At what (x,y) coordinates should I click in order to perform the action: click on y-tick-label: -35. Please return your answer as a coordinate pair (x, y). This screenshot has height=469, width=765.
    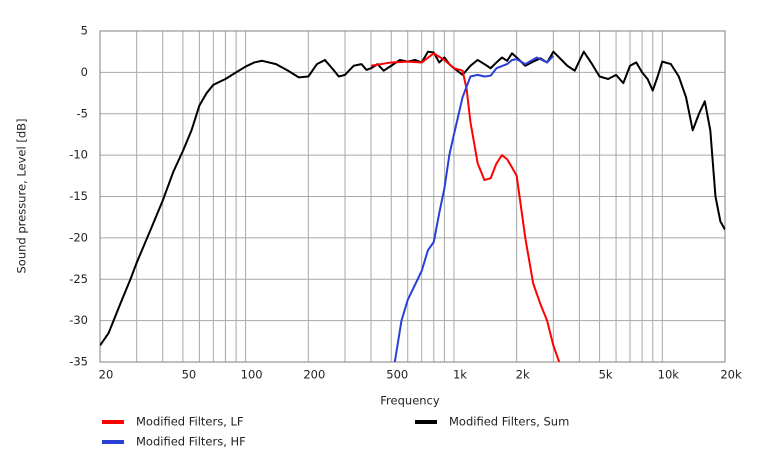
    Looking at the image, I should click on (78, 362).